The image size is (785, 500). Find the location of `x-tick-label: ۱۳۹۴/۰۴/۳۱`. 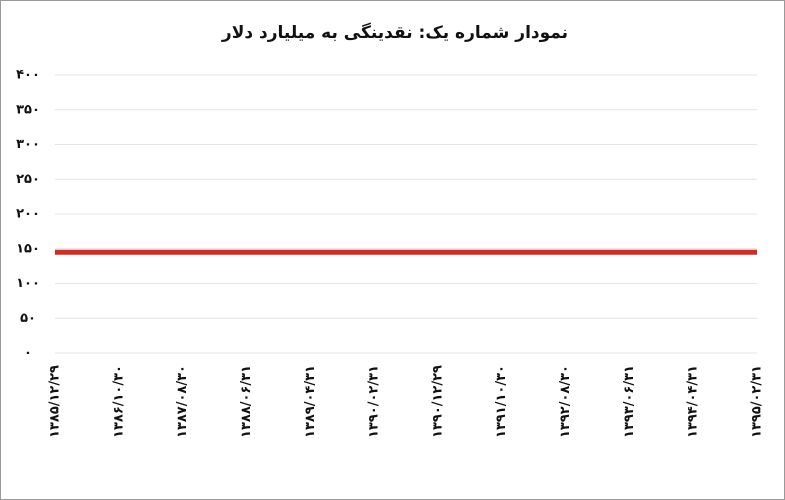

x-tick-label: ۱۳۹۴/۰۴/۳۱ is located at coordinates (693, 401).